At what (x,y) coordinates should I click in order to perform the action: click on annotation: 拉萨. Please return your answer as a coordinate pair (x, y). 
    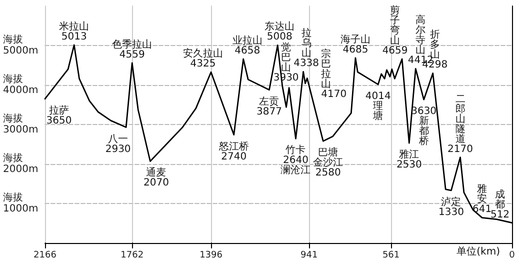
    Looking at the image, I should click on (59, 110).